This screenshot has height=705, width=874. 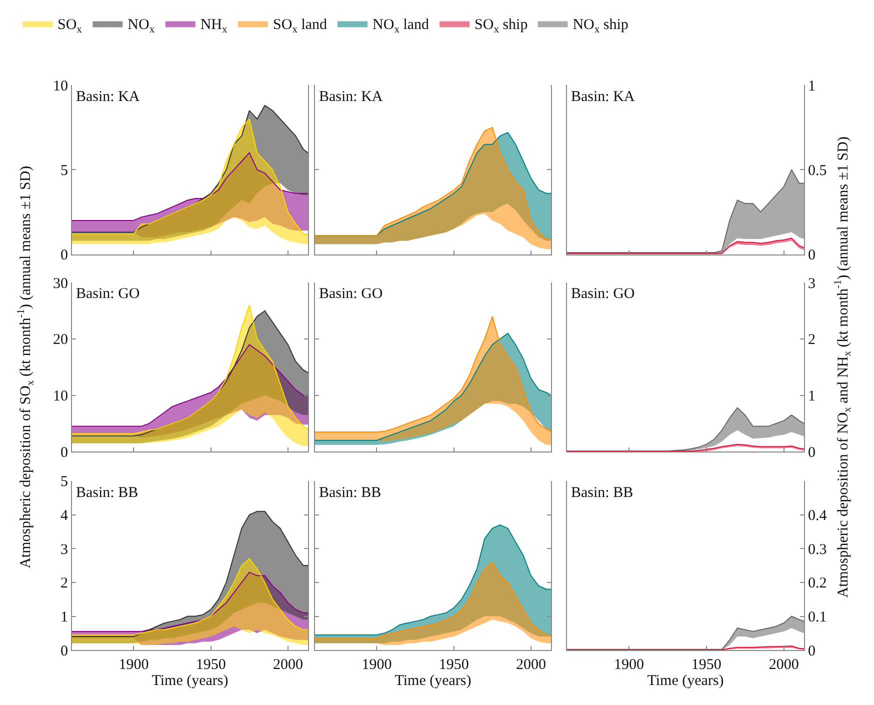 What do you see at coordinates (501, 26) in the screenshot?
I see `legend-label: SO$_{x}$ ship` at bounding box center [501, 26].